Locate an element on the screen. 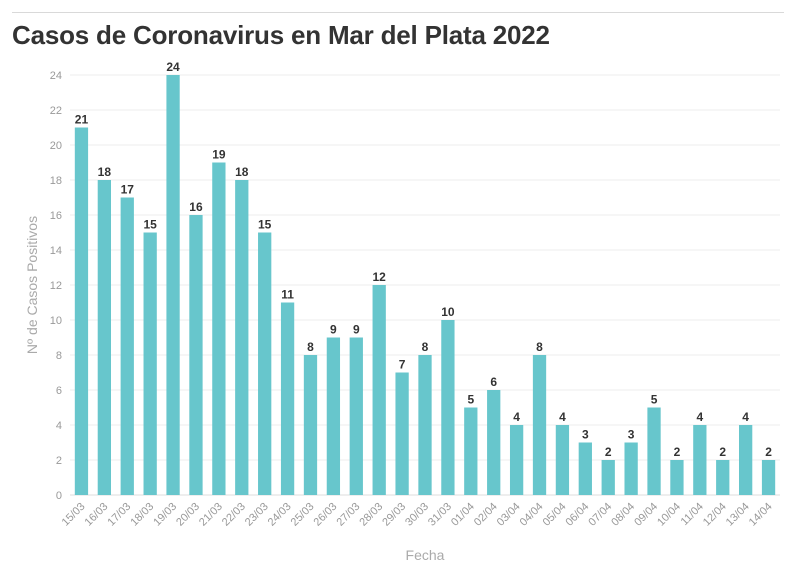 Image resolution: width=796 pixels, height=580 pixels. y-tick-label: 12 is located at coordinates (56, 286).